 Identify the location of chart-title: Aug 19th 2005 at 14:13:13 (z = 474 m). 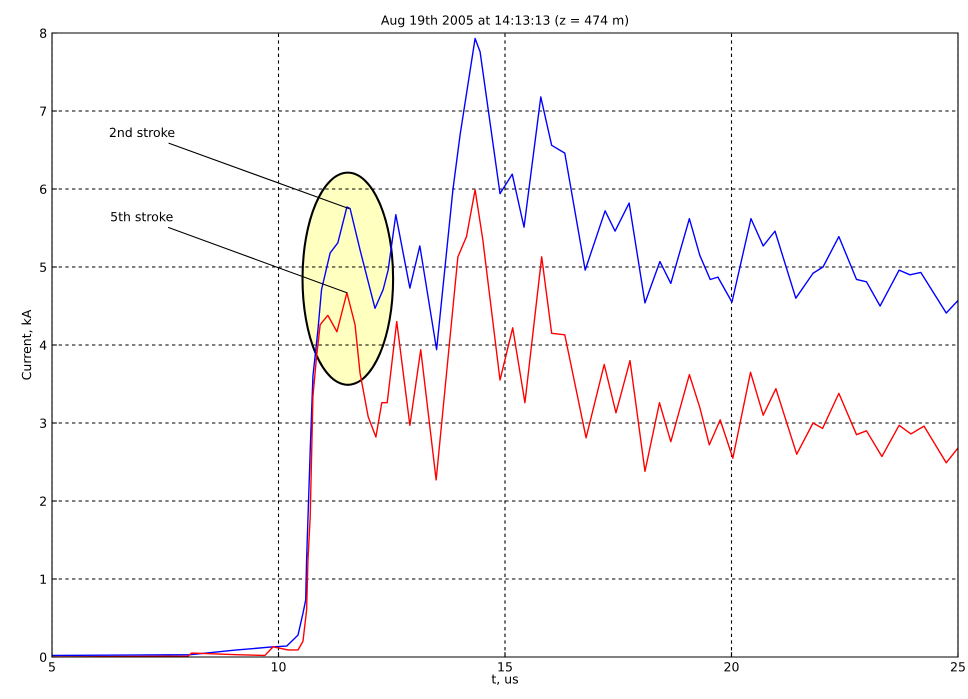
(504, 21).